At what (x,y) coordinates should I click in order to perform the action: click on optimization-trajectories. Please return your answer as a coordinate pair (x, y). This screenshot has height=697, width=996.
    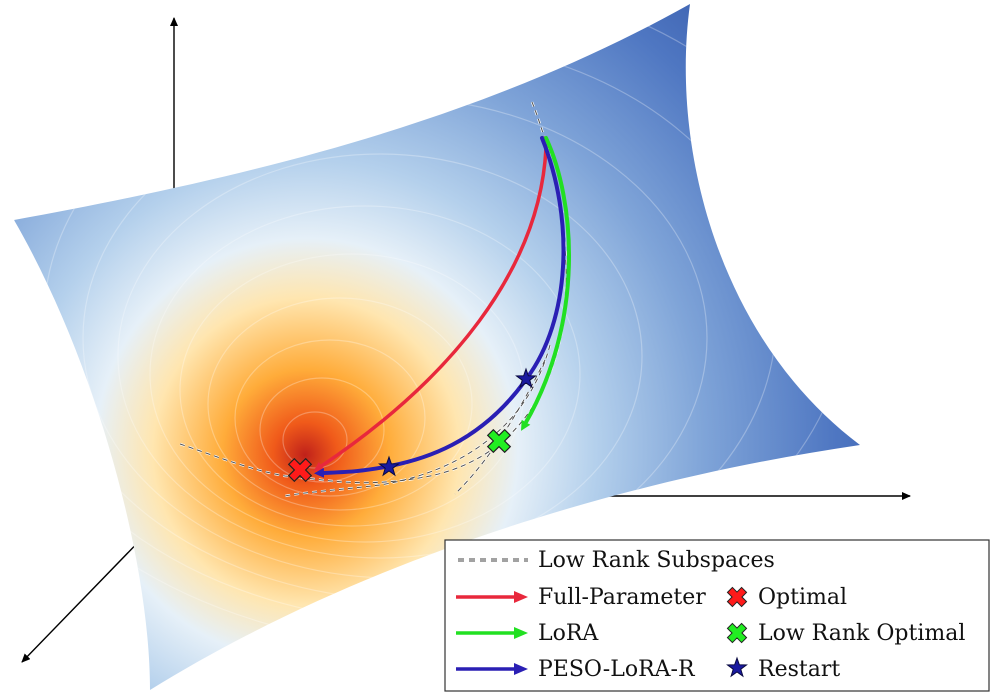
    Looking at the image, I should click on (442, 307).